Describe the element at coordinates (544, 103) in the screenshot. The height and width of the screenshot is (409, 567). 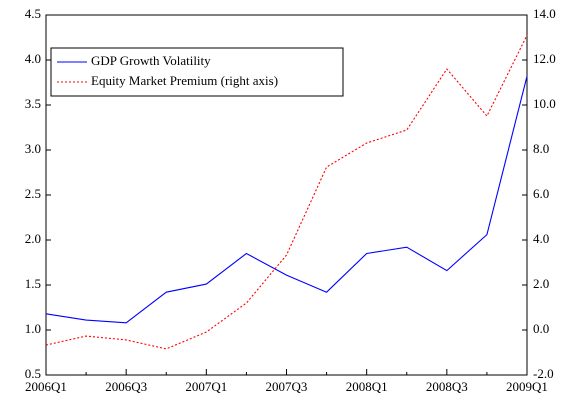
I see `y2-tick-label: 10.0` at that location.